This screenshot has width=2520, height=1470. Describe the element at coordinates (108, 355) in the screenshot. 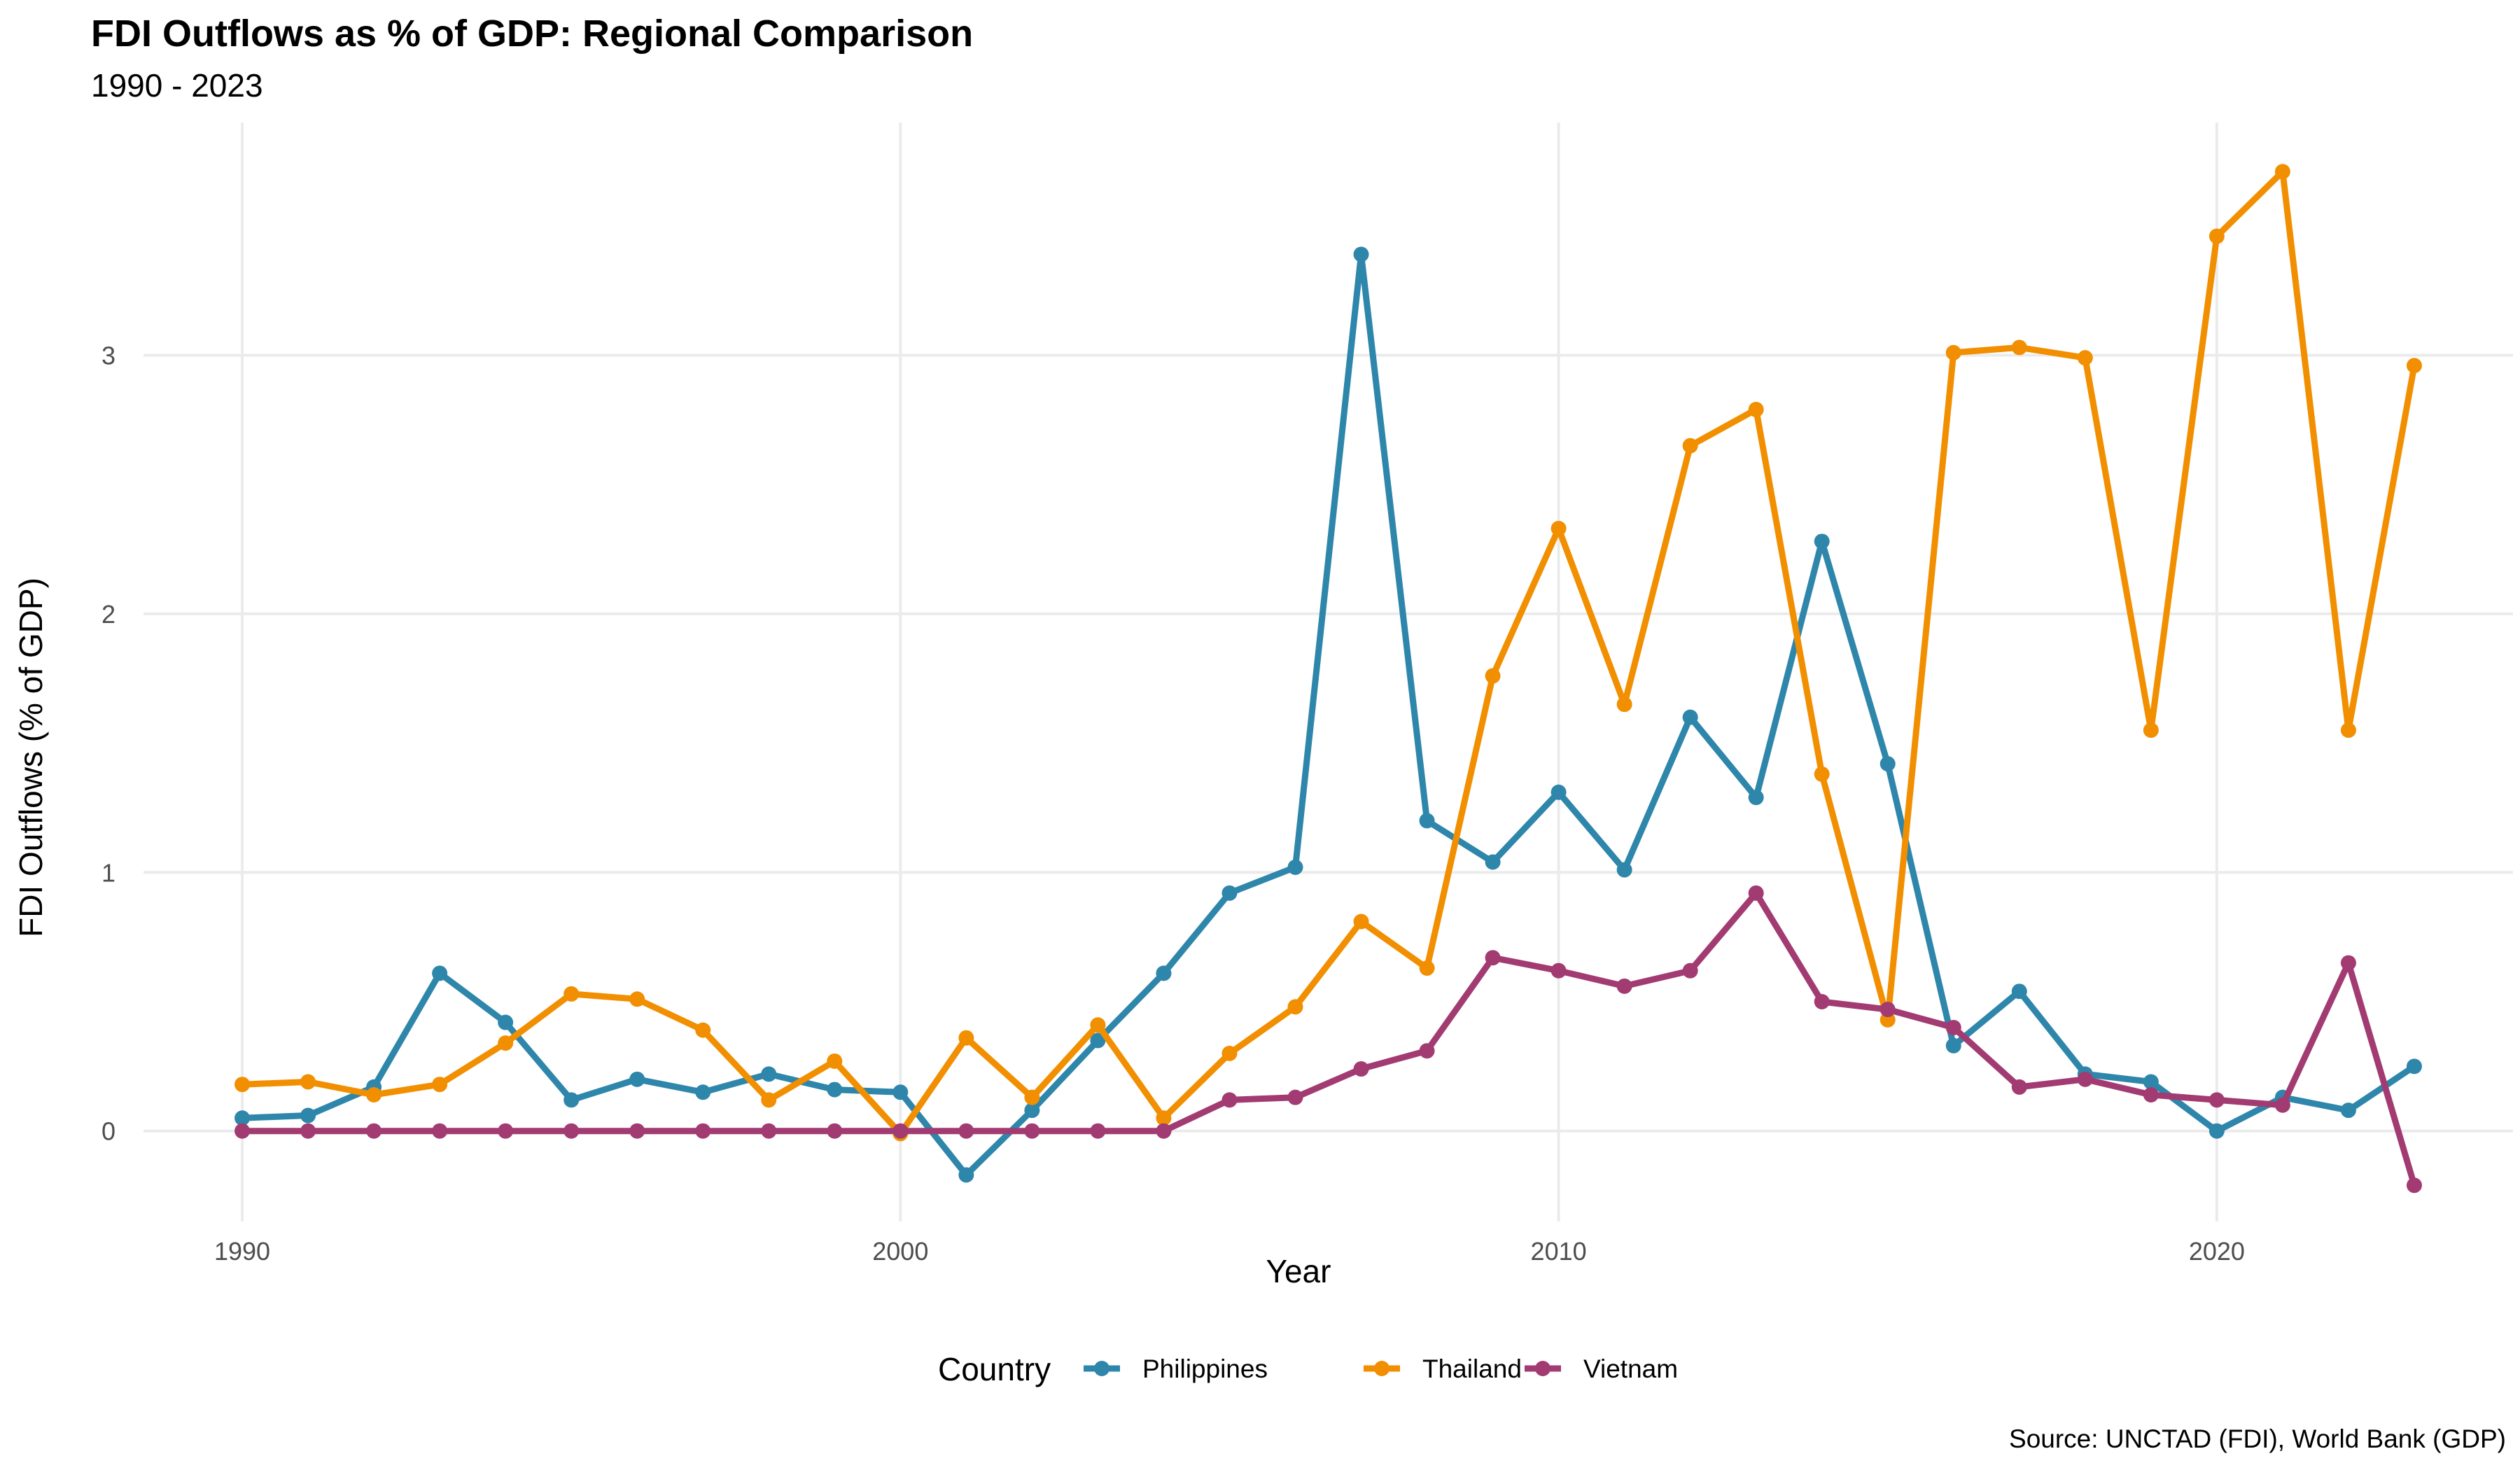

I see `y-tick-label: 3` at that location.